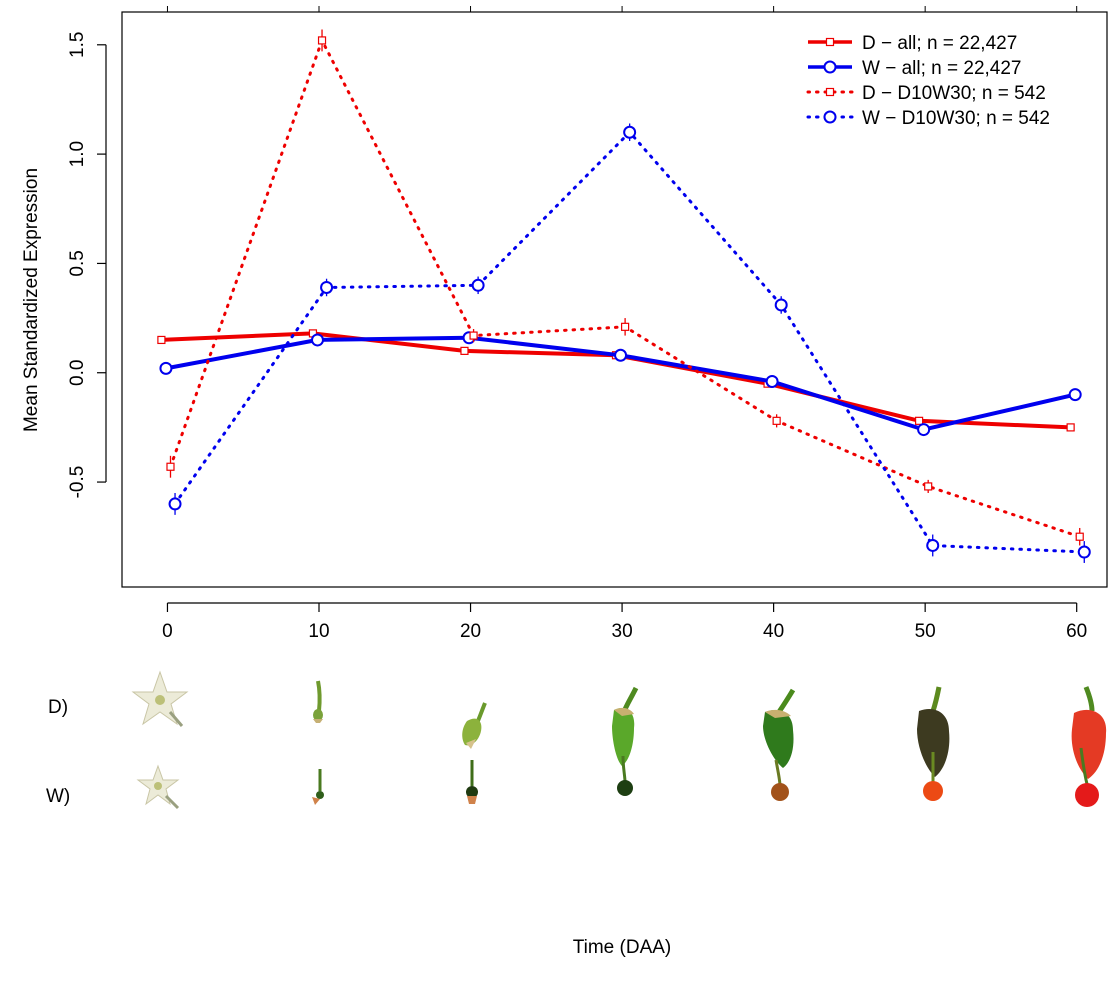 This screenshot has width=1118, height=981. What do you see at coordinates (925, 631) in the screenshot?
I see `x-tick-label: 50` at bounding box center [925, 631].